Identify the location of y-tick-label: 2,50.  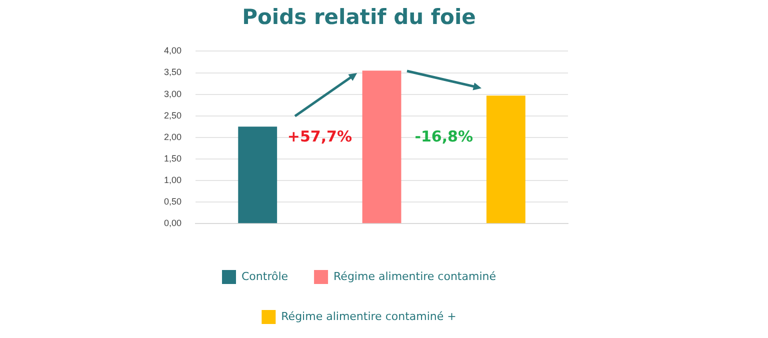
(173, 115).